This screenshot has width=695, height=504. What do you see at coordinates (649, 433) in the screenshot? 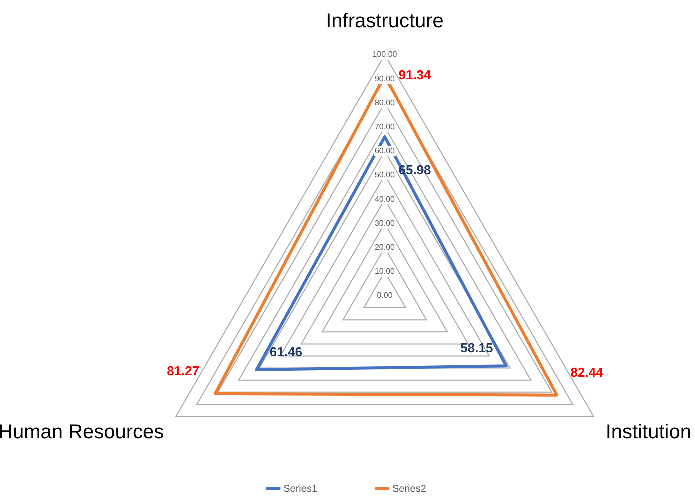
I see `spoke-label: Institution` at bounding box center [649, 433].